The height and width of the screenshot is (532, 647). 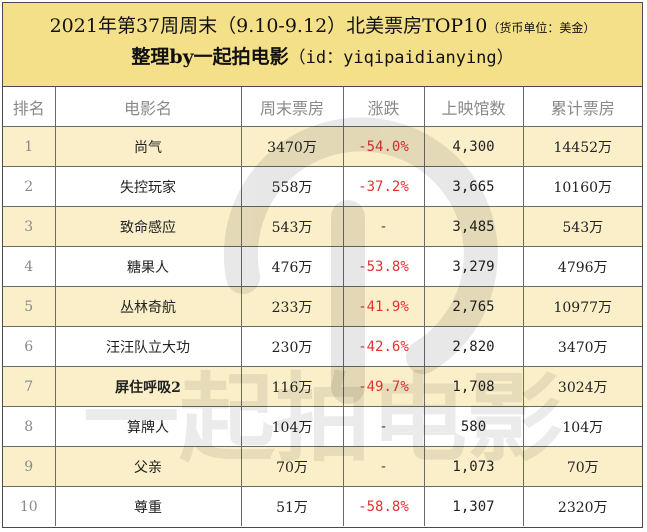 I want to click on column-header-theaters: 上映馆数, so click(x=474, y=107).